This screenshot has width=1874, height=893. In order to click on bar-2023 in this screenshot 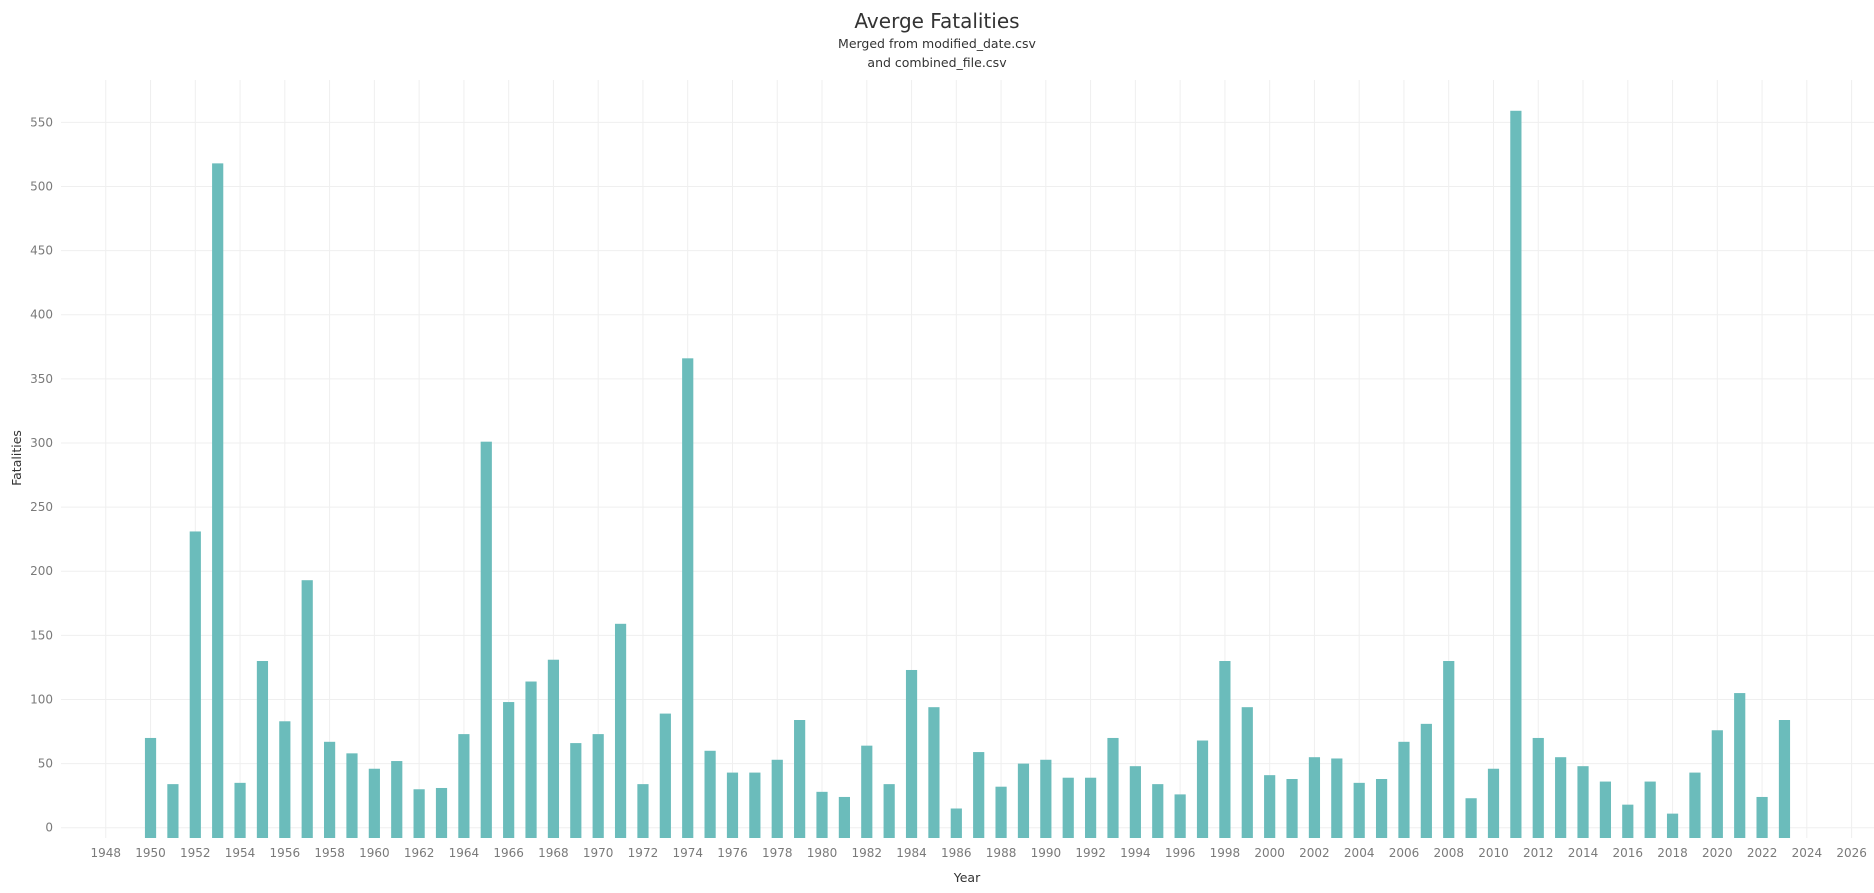, I will do `click(1784, 779)`.